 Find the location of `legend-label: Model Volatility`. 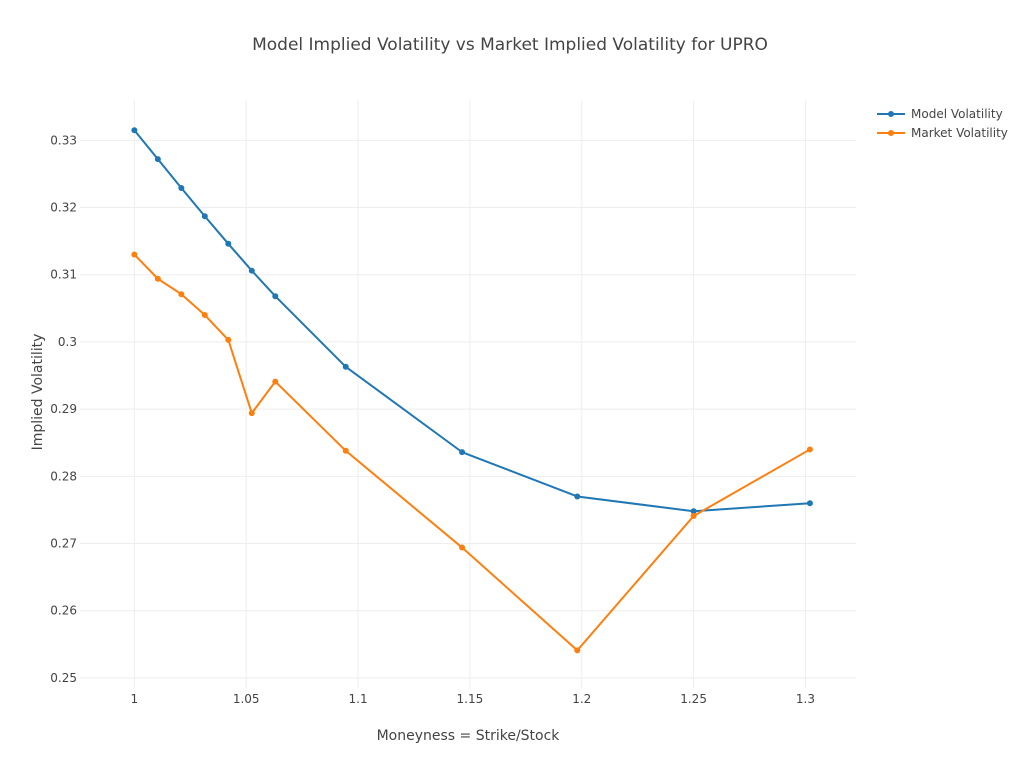

legend-label: Model Volatility is located at coordinates (957, 114).